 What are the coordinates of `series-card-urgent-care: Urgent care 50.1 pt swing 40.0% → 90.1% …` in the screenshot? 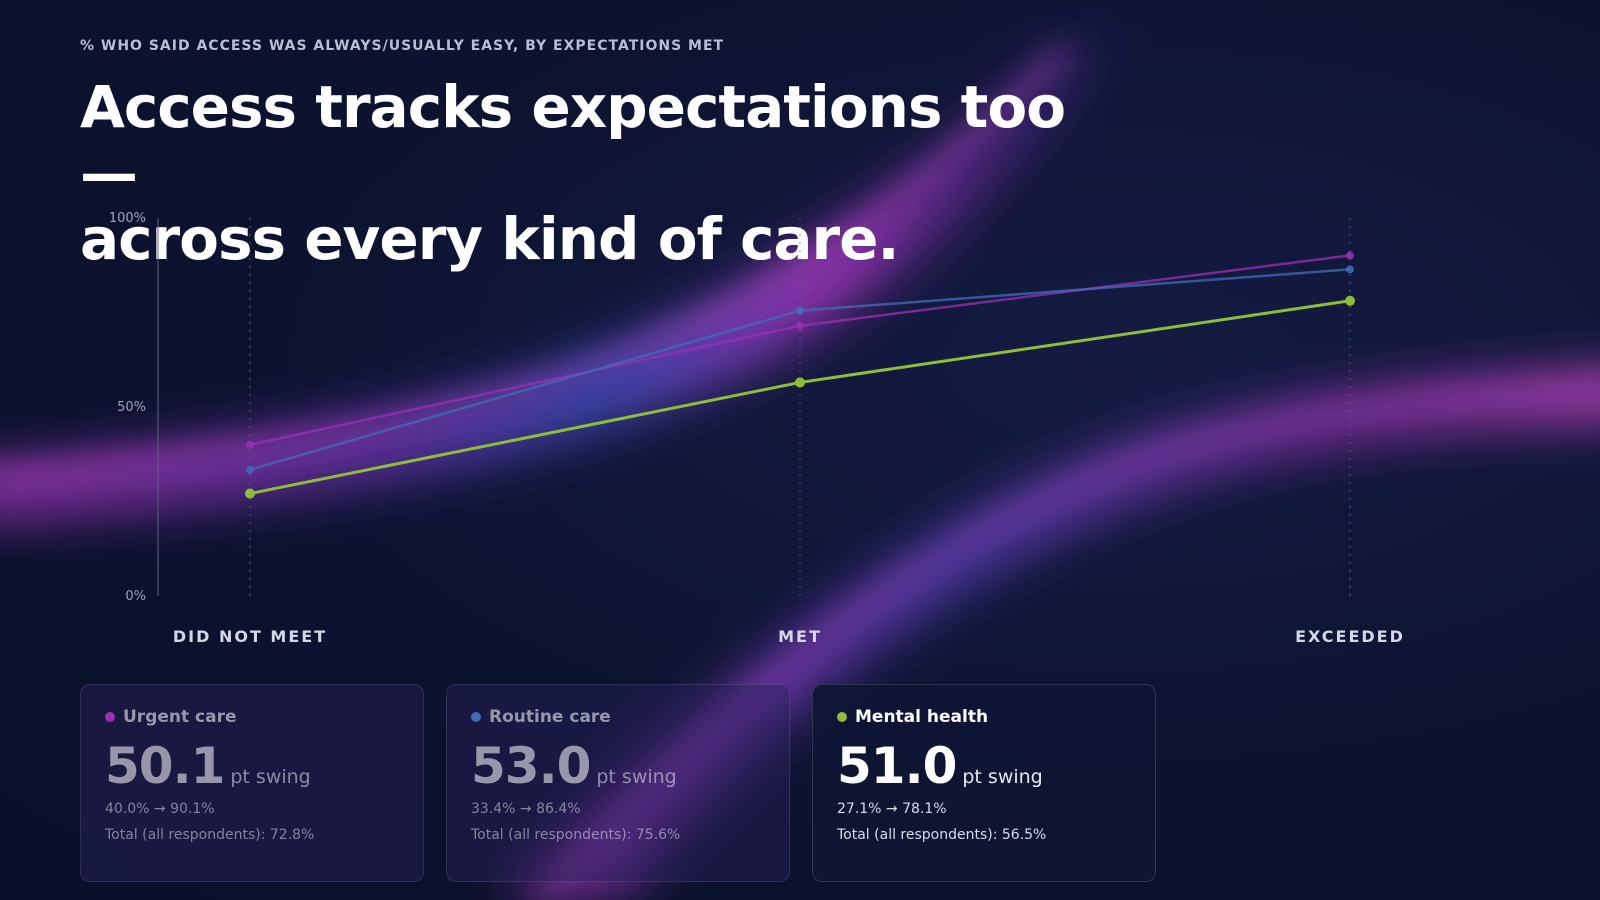 It's located at (252, 783).